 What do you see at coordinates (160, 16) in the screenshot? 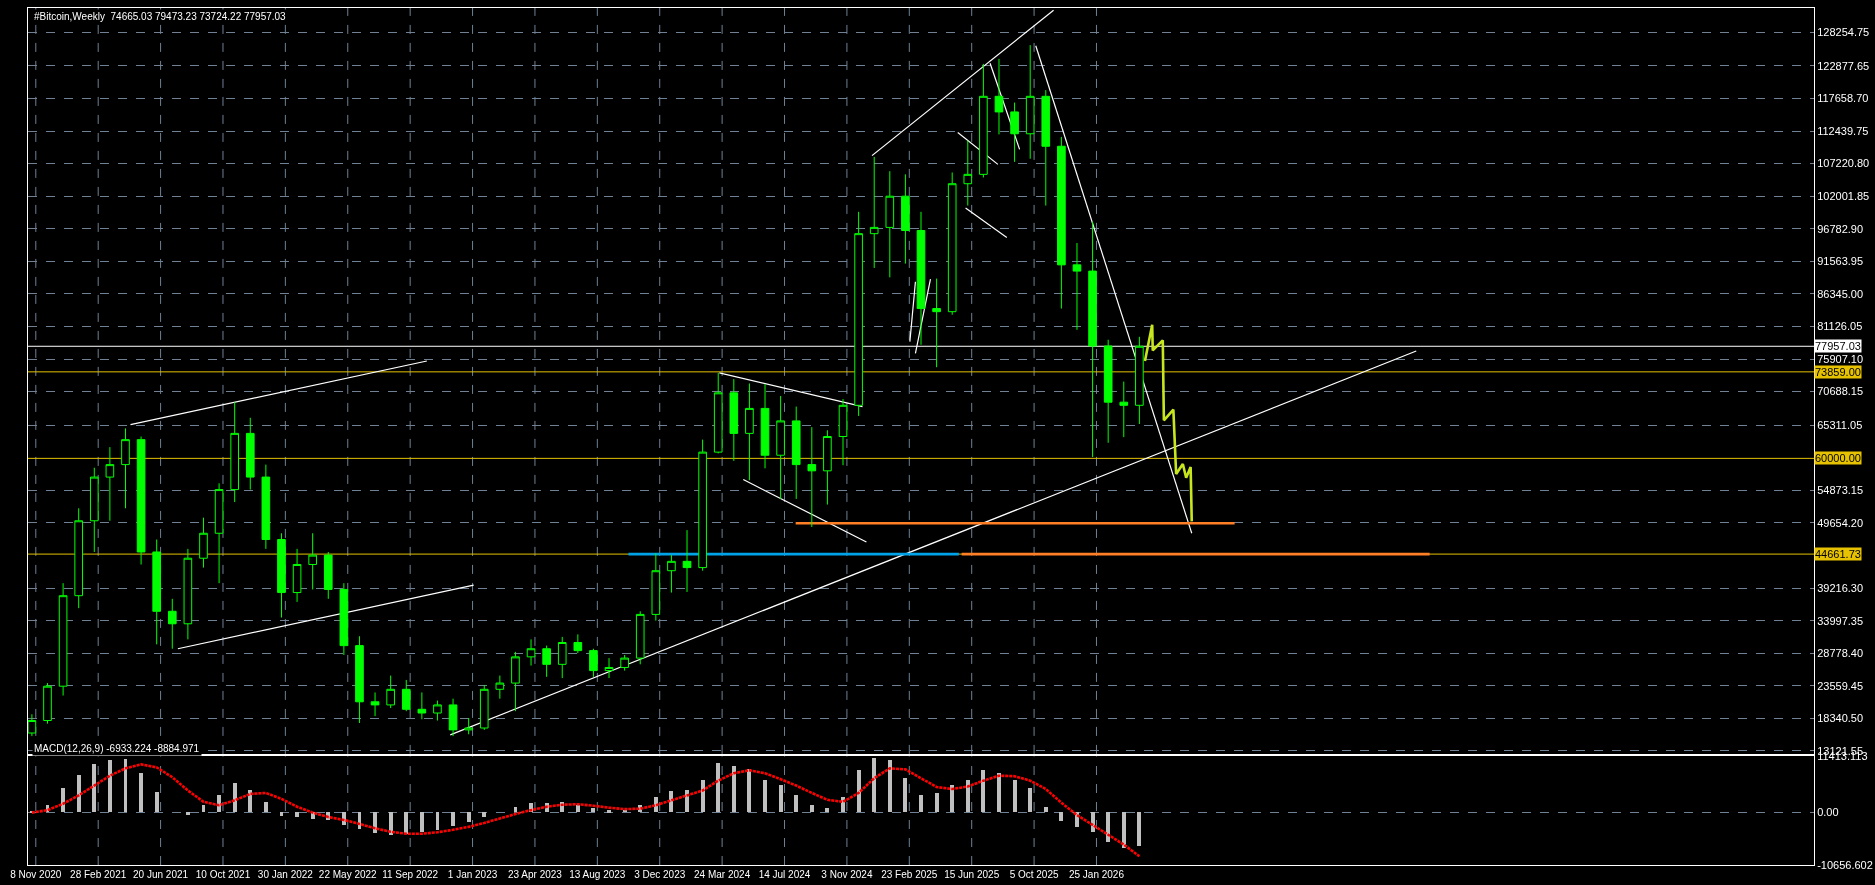
I see `chart-title: #Bitcoin,Weekly 74665.03 79473.23 73724.22 77957.03` at bounding box center [160, 16].